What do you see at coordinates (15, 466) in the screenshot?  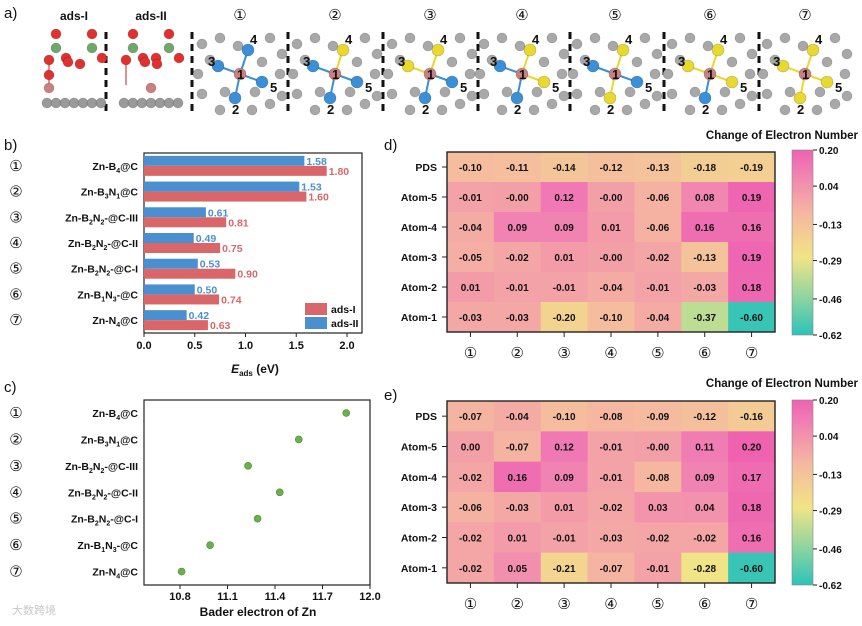 I see `category-marker: ③` at bounding box center [15, 466].